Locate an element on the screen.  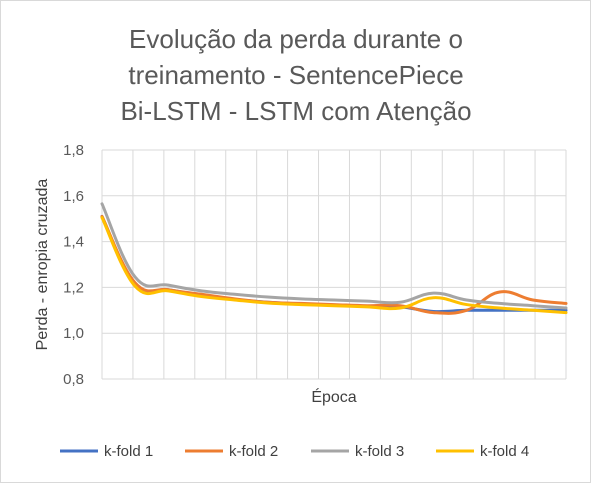
x-axis-title: Época is located at coordinates (333, 396).